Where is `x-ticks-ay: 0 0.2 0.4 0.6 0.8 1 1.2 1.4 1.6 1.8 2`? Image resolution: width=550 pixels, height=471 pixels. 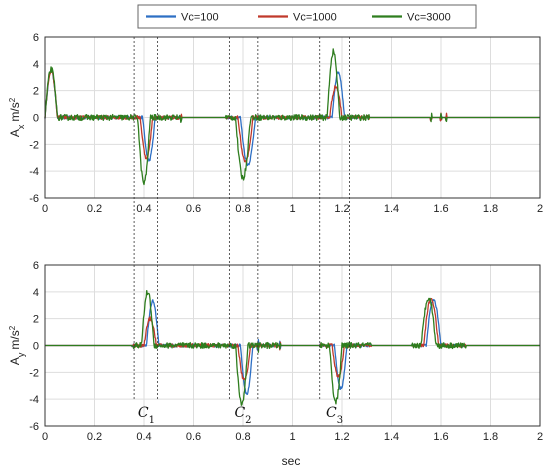 x-ticks-ay: 0 0.2 0.4 0.6 0.8 1 1.2 1.4 1.6 1.8 2 is located at coordinates (292, 437).